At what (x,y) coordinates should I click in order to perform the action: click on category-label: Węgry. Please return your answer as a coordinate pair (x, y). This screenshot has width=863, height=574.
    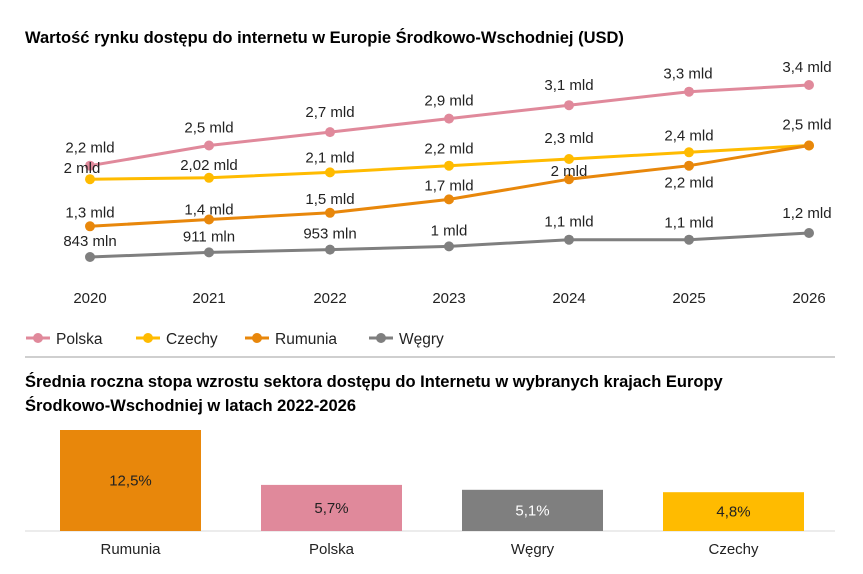
    Looking at the image, I should click on (533, 549).